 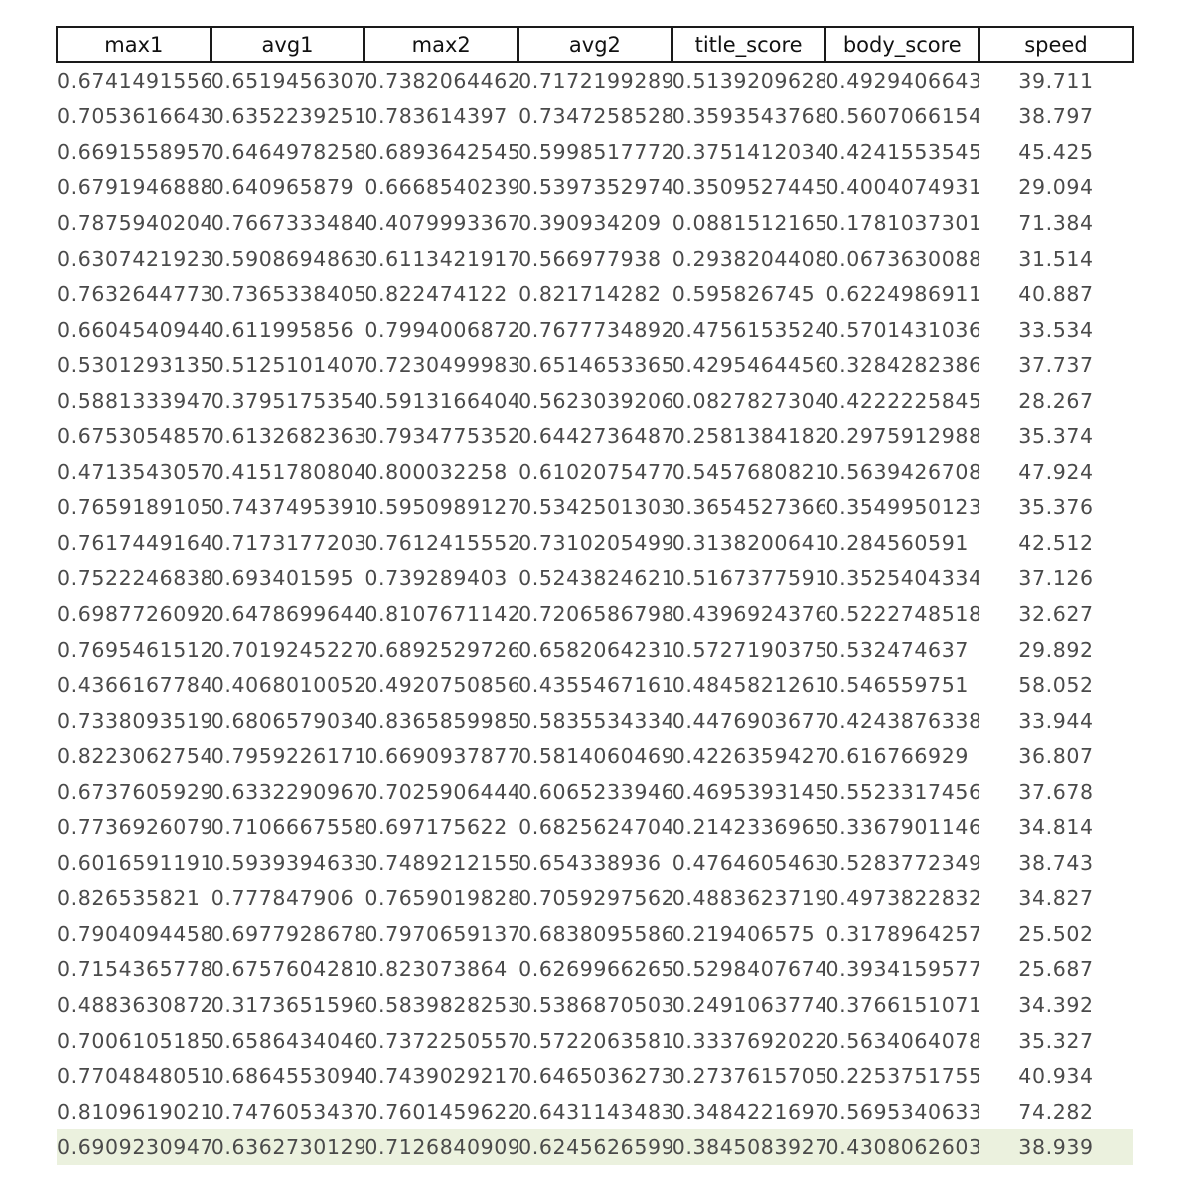 I want to click on cell-title-score: 0.4883623719, so click(x=748, y=898).